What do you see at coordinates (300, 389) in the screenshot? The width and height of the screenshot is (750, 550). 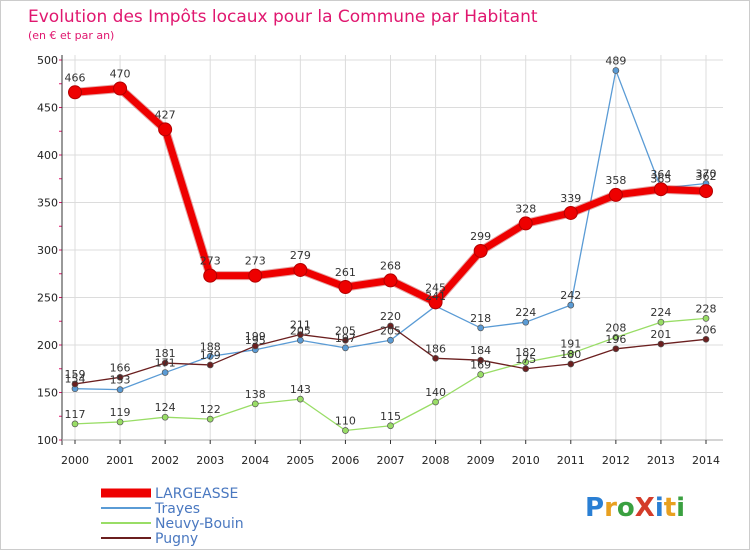 I see `data-label-neuvy-bouin: 143` at bounding box center [300, 389].